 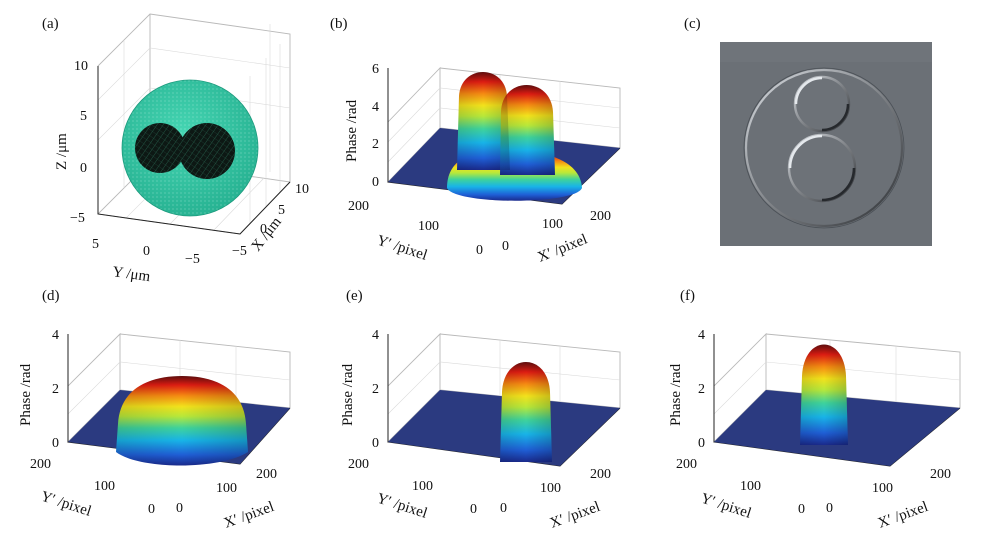 I want to click on panel-e-label: (e), so click(x=354, y=296).